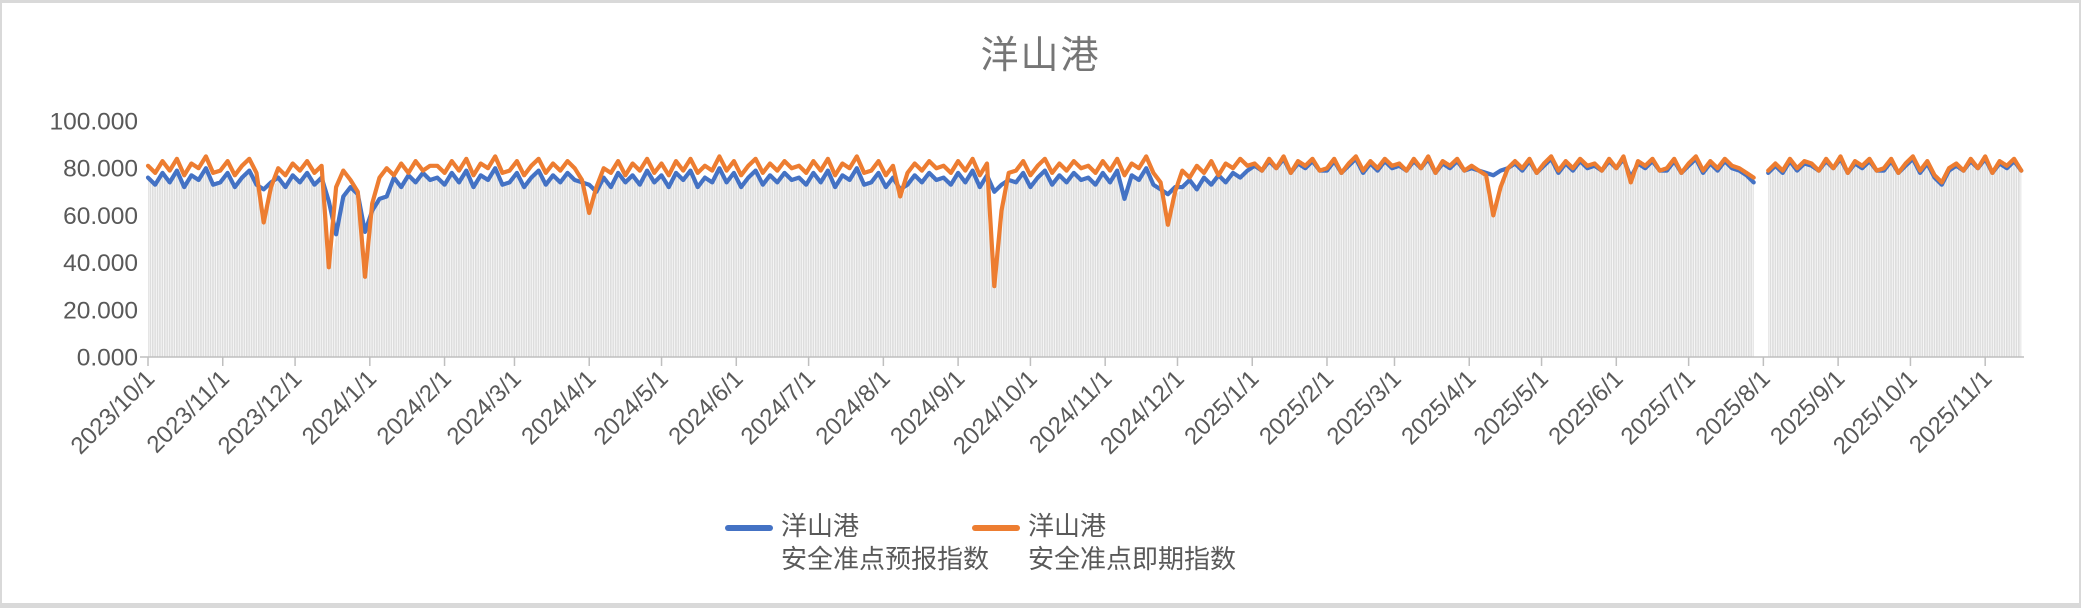 Image resolution: width=2081 pixels, height=608 pixels. What do you see at coordinates (1040, 1) in the screenshot?
I see `window-border-top` at bounding box center [1040, 1].